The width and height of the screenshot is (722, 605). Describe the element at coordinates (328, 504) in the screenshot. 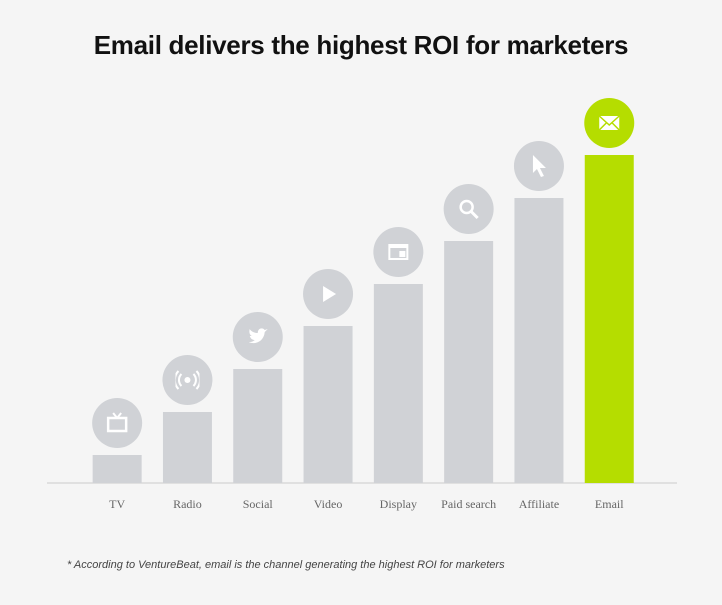

I see `x-tick-label: Video` at that location.